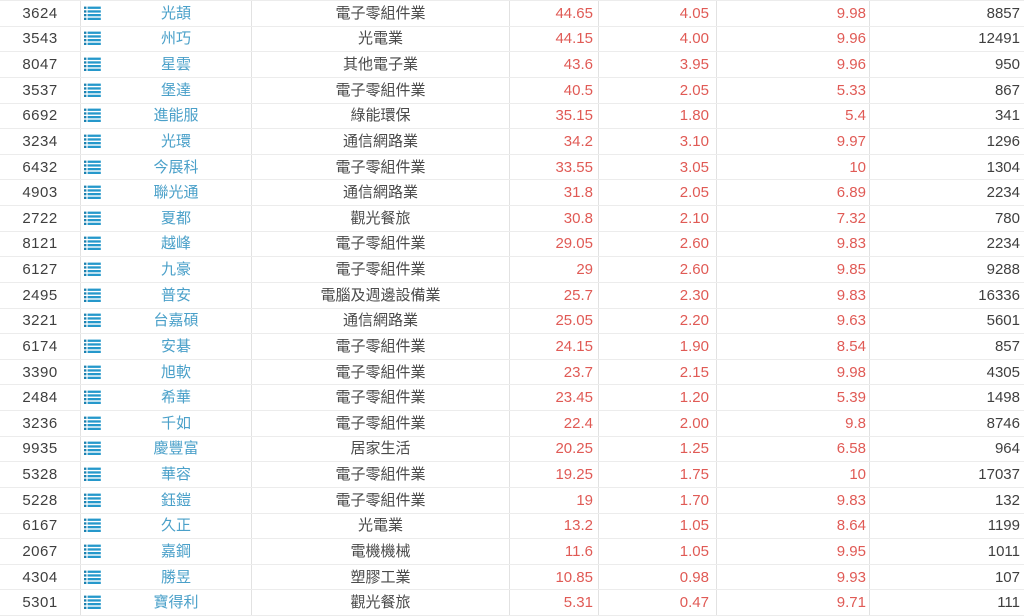  I want to click on stock-name-link: 光環, so click(175, 141).